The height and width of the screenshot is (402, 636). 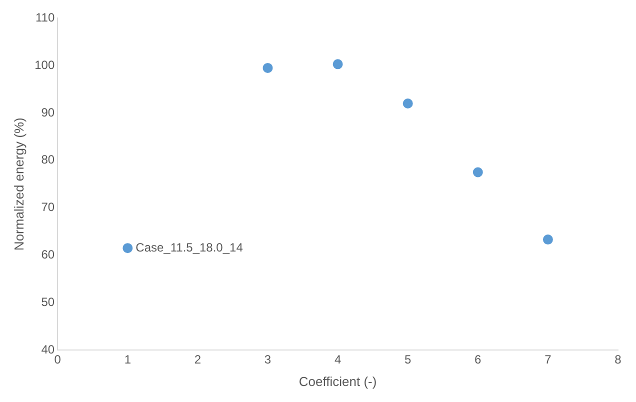 I want to click on y-tick-label: 90, so click(x=48, y=112).